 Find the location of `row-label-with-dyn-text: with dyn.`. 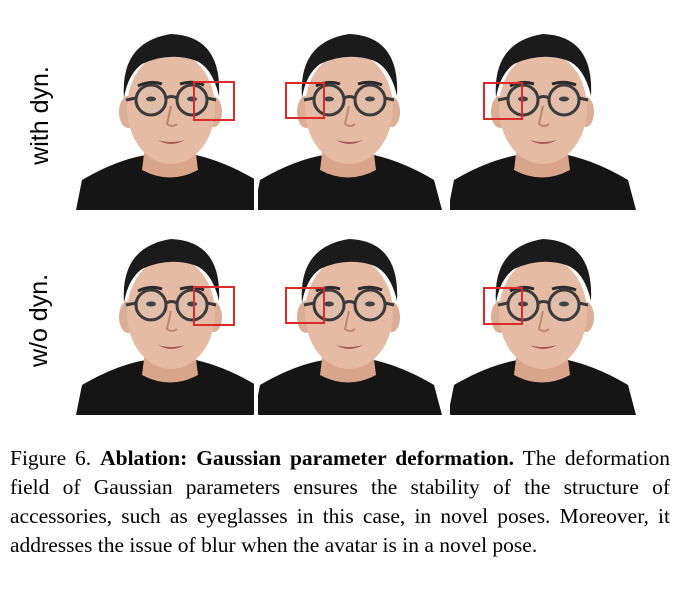

row-label-with-dyn-text: with dyn. is located at coordinates (39, 115).